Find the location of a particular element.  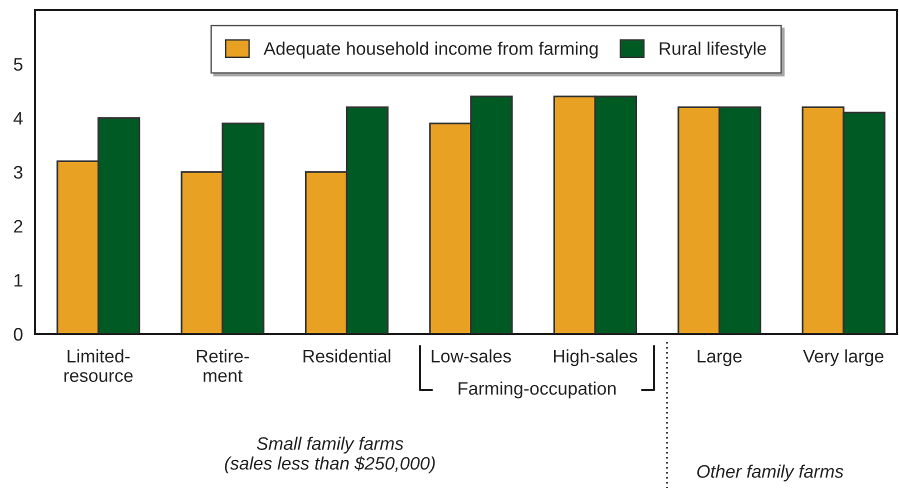

x-tick-label: High-sales is located at coordinates (596, 357).